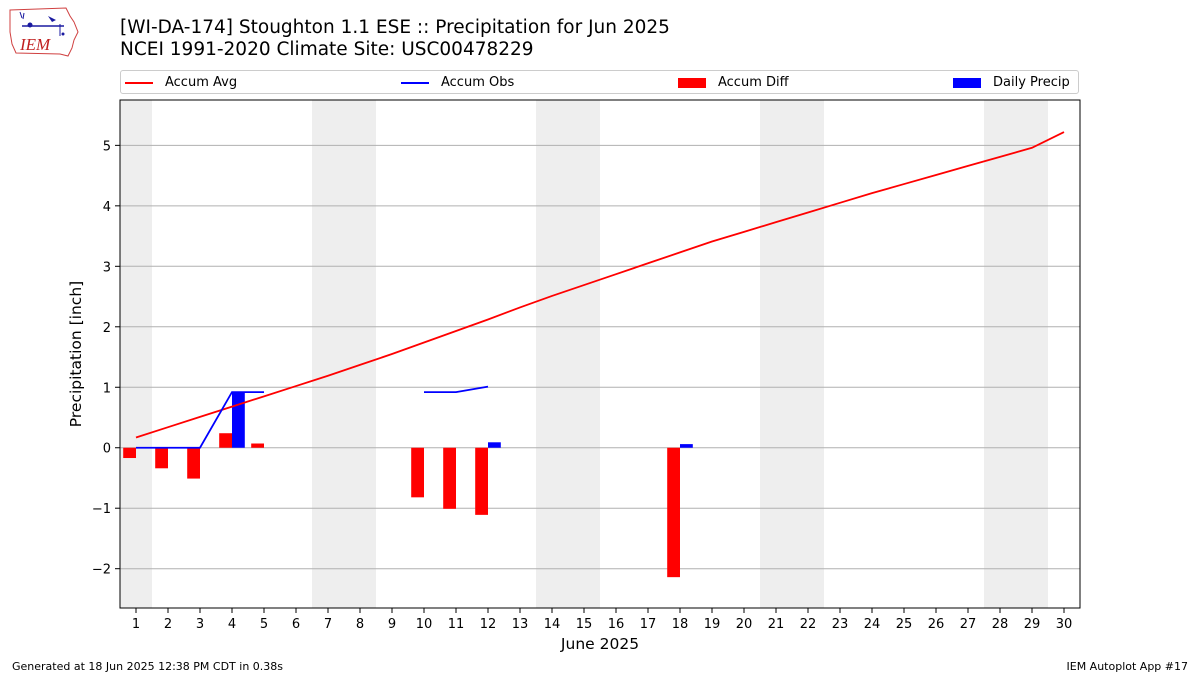  What do you see at coordinates (904, 624) in the screenshot?
I see `x-tick-label: 25` at bounding box center [904, 624].